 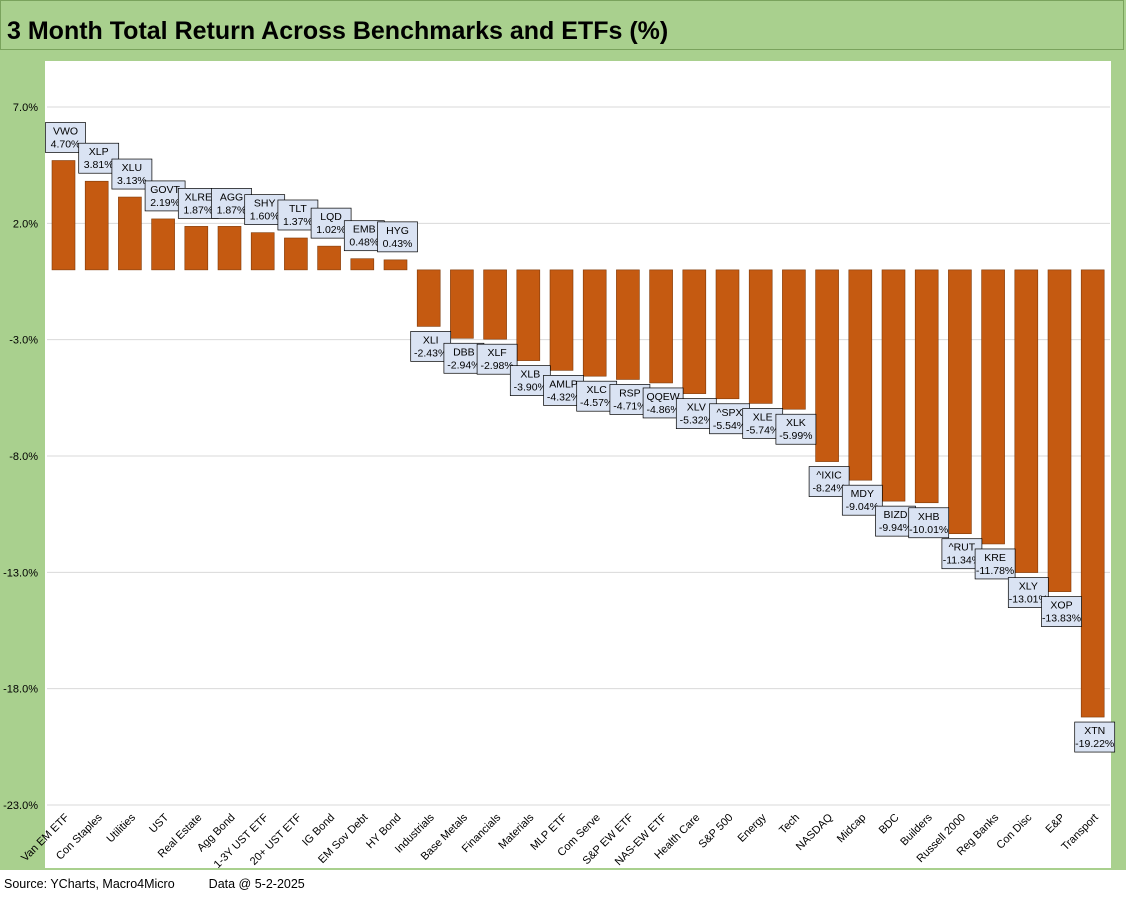 What do you see at coordinates (231, 197) in the screenshot?
I see `data-label-ticker: AGG` at bounding box center [231, 197].